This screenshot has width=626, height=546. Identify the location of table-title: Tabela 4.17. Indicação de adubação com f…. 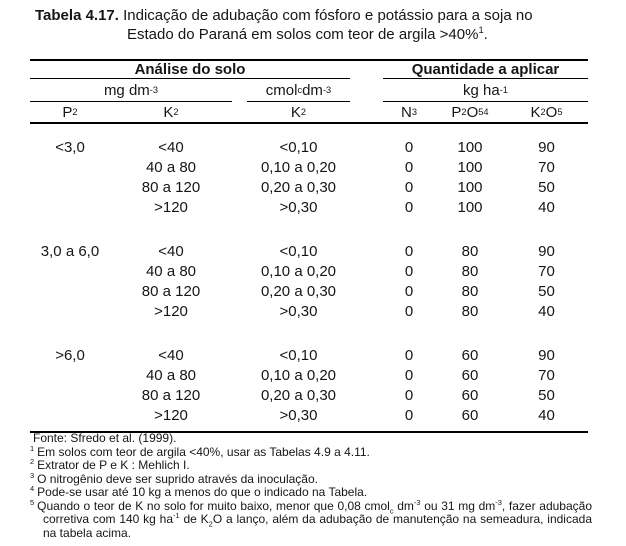
(315, 25).